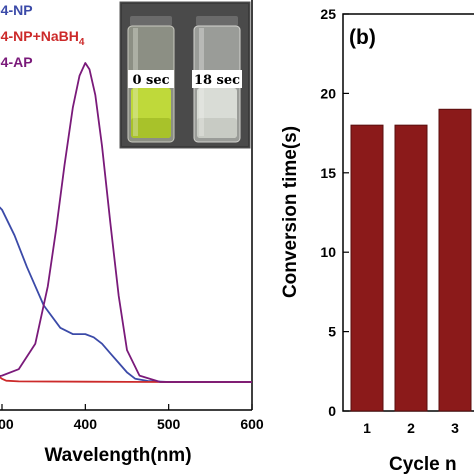 The image size is (474, 474). What do you see at coordinates (16, 10) in the screenshot?
I see `legend-entry-4np: -4-NP` at bounding box center [16, 10].